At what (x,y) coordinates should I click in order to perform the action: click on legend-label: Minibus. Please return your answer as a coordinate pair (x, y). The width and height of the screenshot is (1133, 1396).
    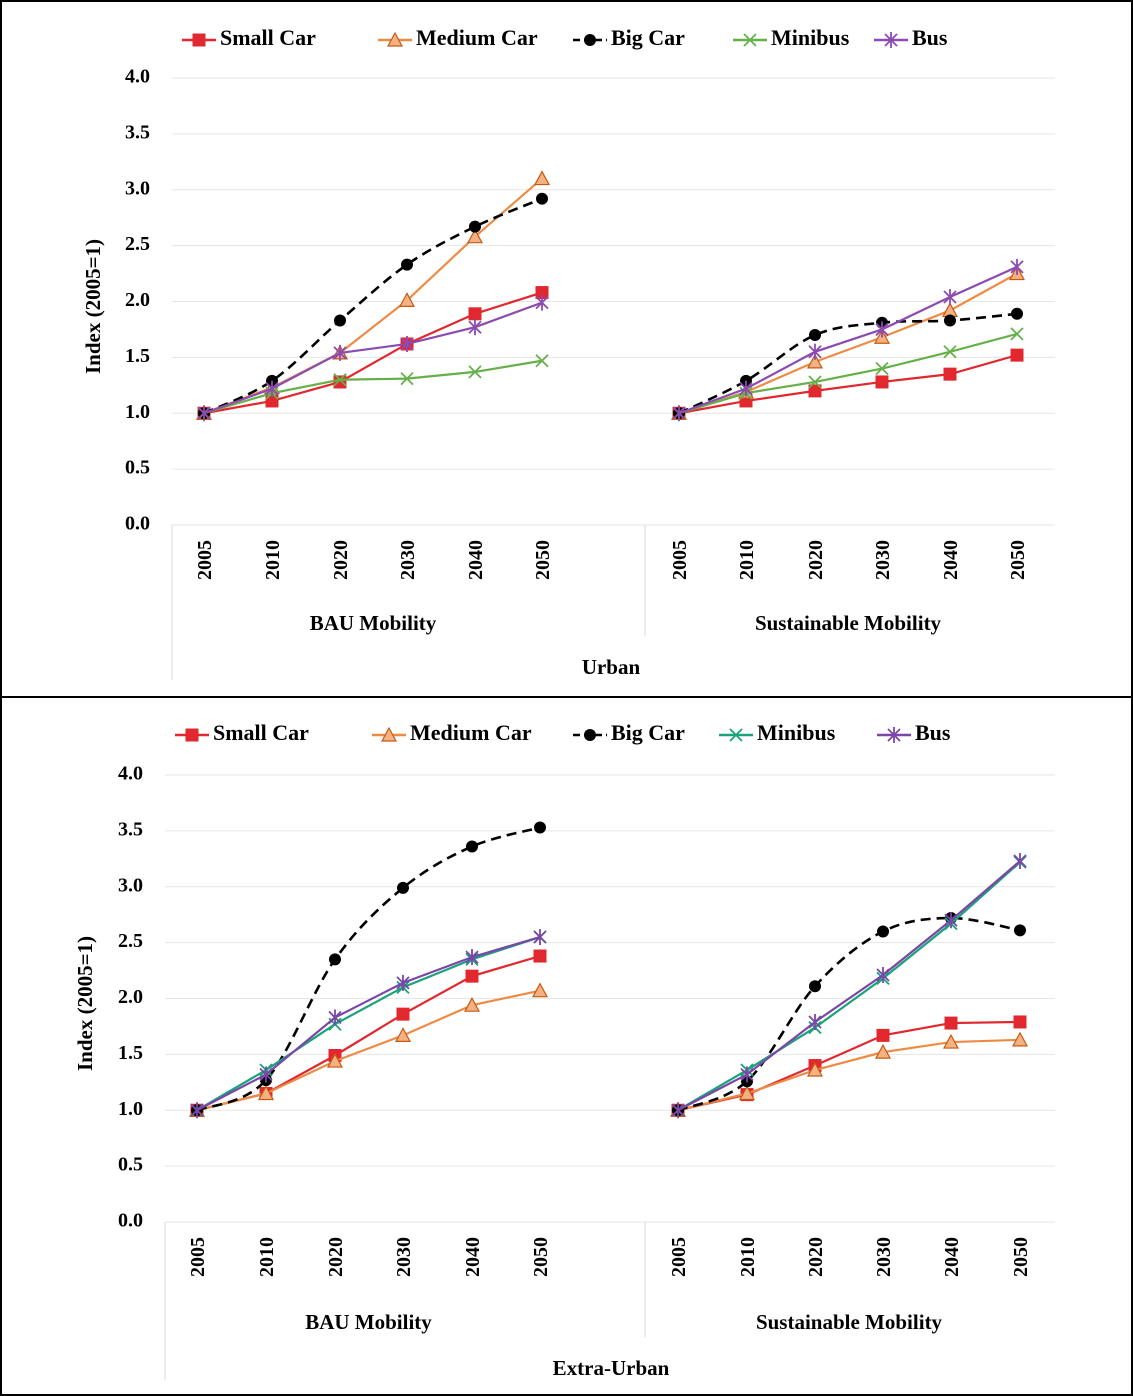
    Looking at the image, I should click on (810, 37).